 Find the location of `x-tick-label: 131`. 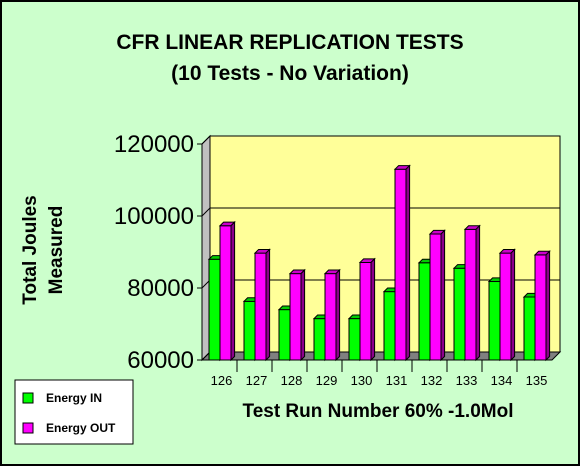

x-tick-label: 131 is located at coordinates (397, 380).